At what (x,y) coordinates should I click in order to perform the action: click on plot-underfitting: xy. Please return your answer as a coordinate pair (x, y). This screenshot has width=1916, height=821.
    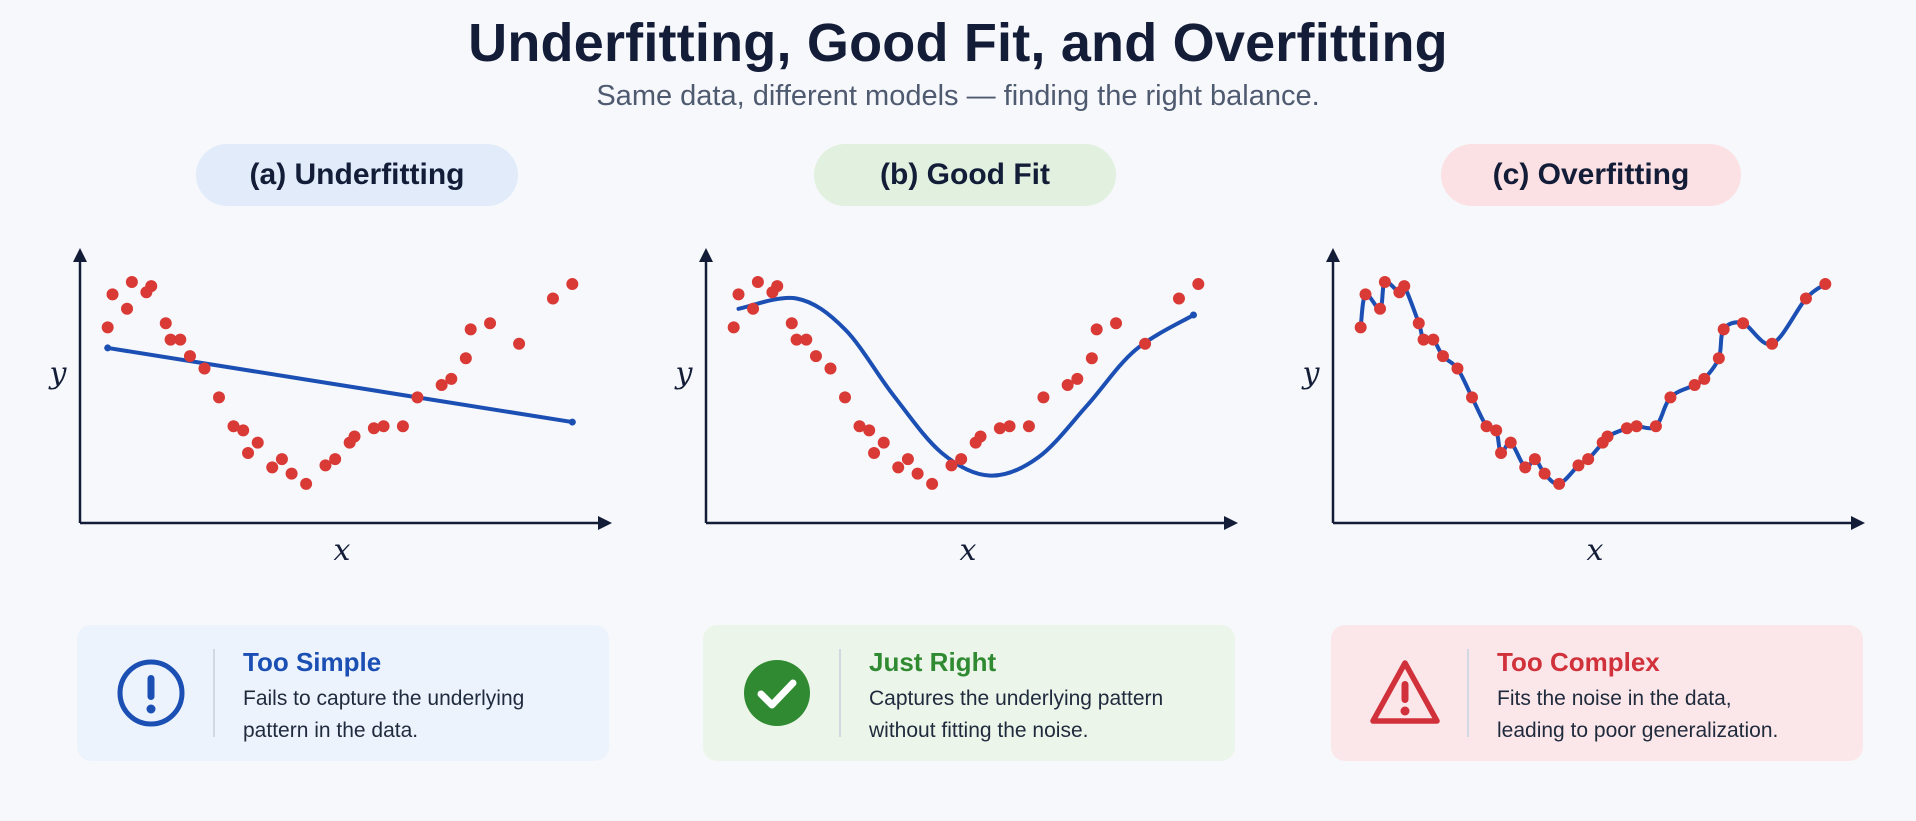
    Looking at the image, I should click on (330, 408).